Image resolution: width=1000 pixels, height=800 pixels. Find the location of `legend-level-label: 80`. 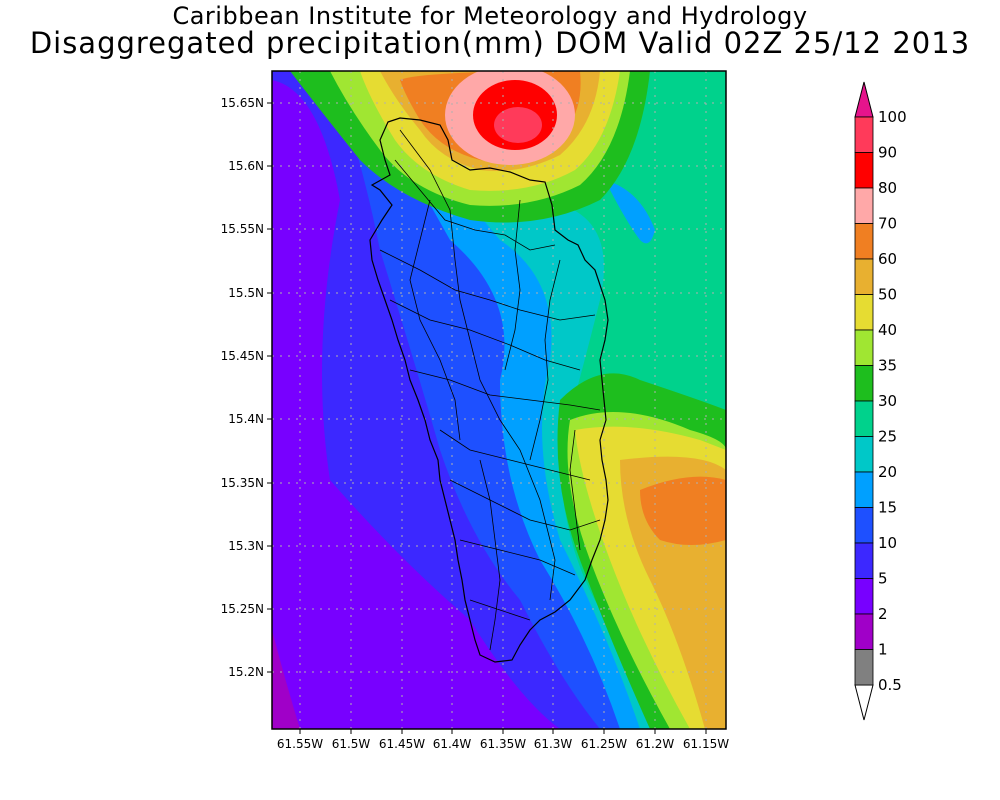

legend-level-label: 80 is located at coordinates (887, 188).